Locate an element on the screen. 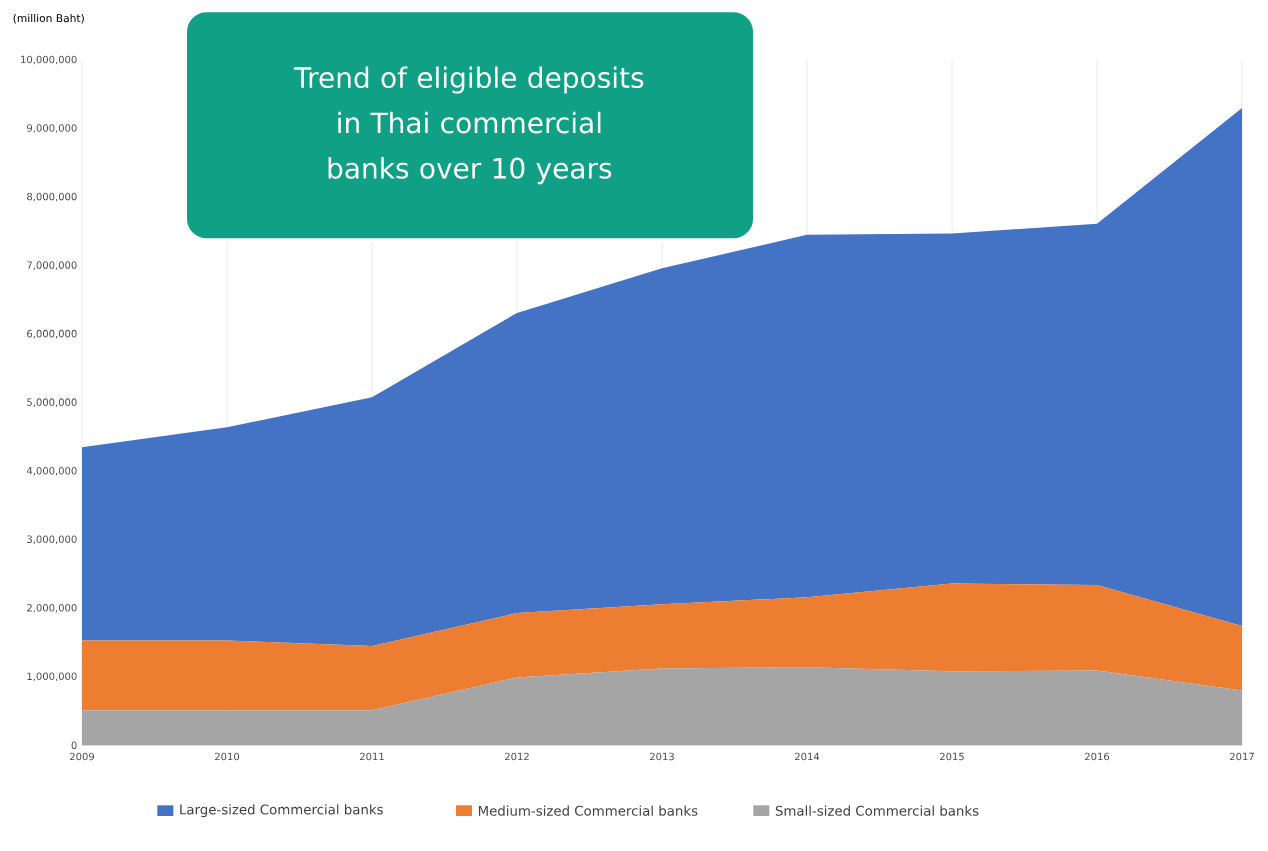 The height and width of the screenshot is (851, 1268). y-tick-label: 3,000,000 is located at coordinates (52, 540).